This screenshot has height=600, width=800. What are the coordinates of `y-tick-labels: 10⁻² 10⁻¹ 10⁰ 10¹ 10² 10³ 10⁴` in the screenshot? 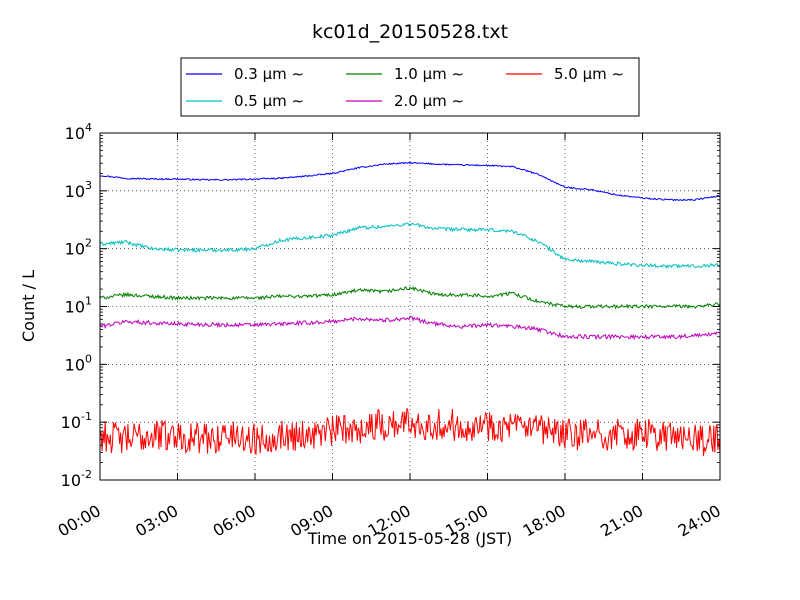 It's located at (76, 305).